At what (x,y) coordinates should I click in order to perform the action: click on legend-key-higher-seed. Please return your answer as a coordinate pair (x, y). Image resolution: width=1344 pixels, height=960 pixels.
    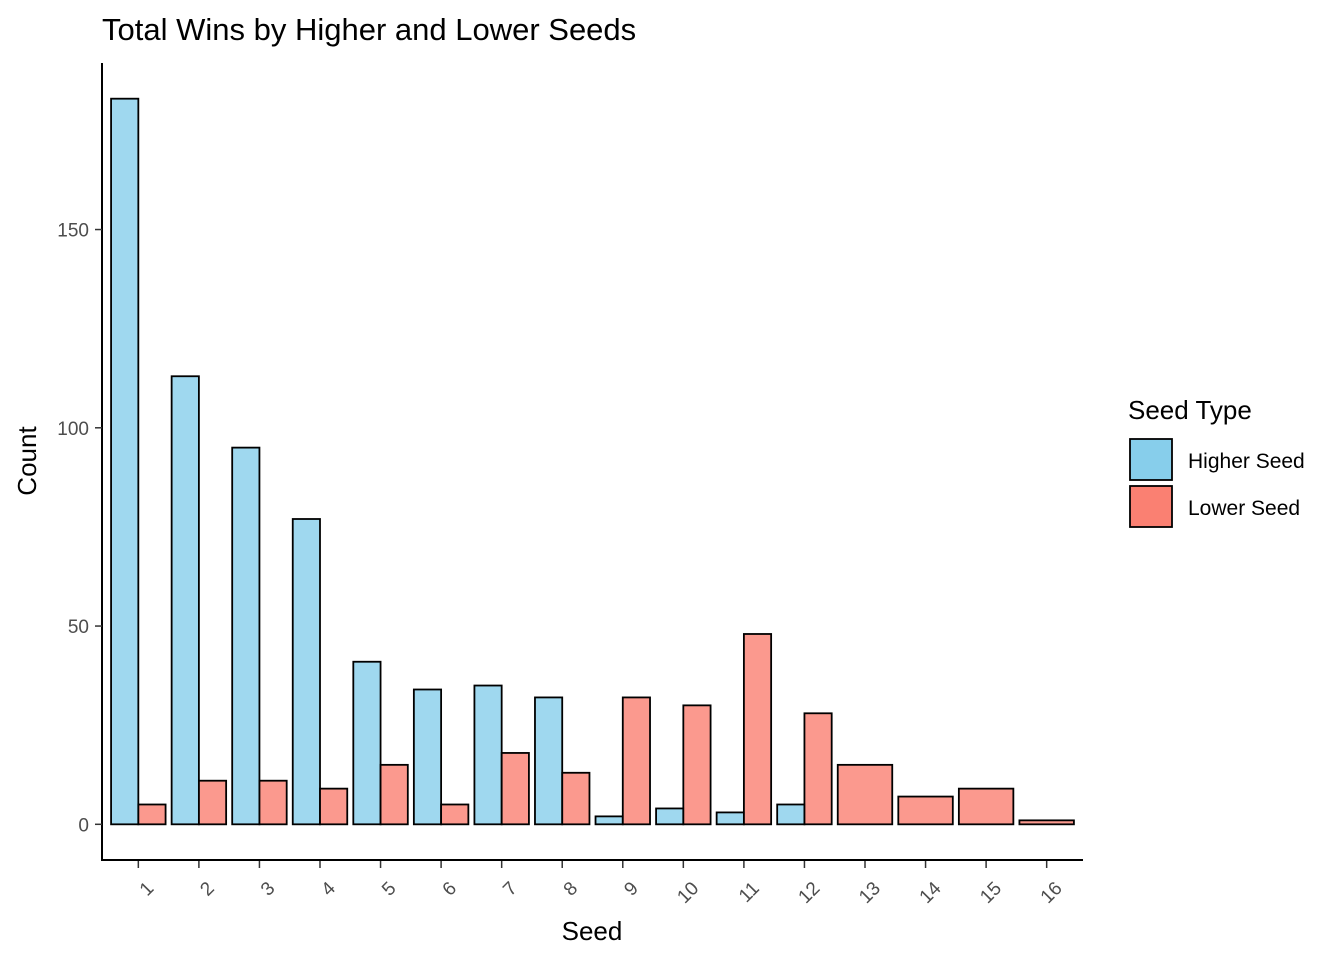
    Looking at the image, I should click on (1151, 459).